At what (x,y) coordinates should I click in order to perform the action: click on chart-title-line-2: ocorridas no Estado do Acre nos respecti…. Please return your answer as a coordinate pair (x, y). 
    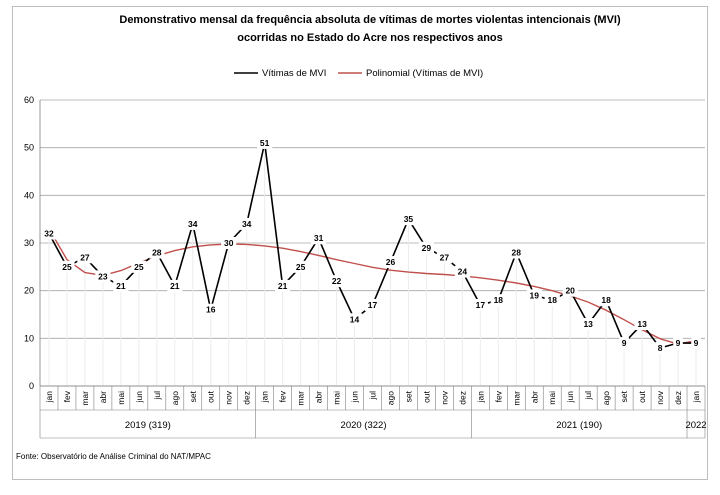
    Looking at the image, I should click on (370, 38).